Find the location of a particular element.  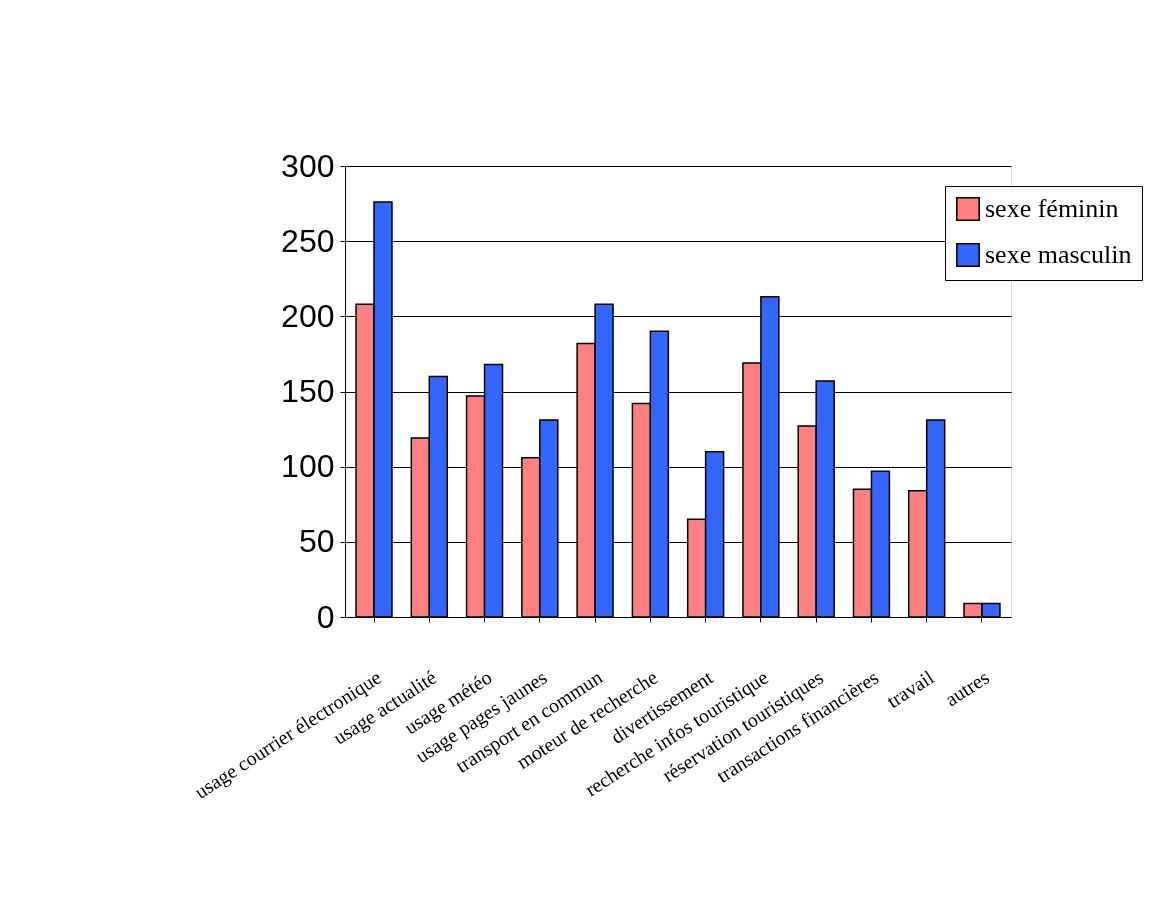

legend-label: sexe masculin is located at coordinates (1058, 254).